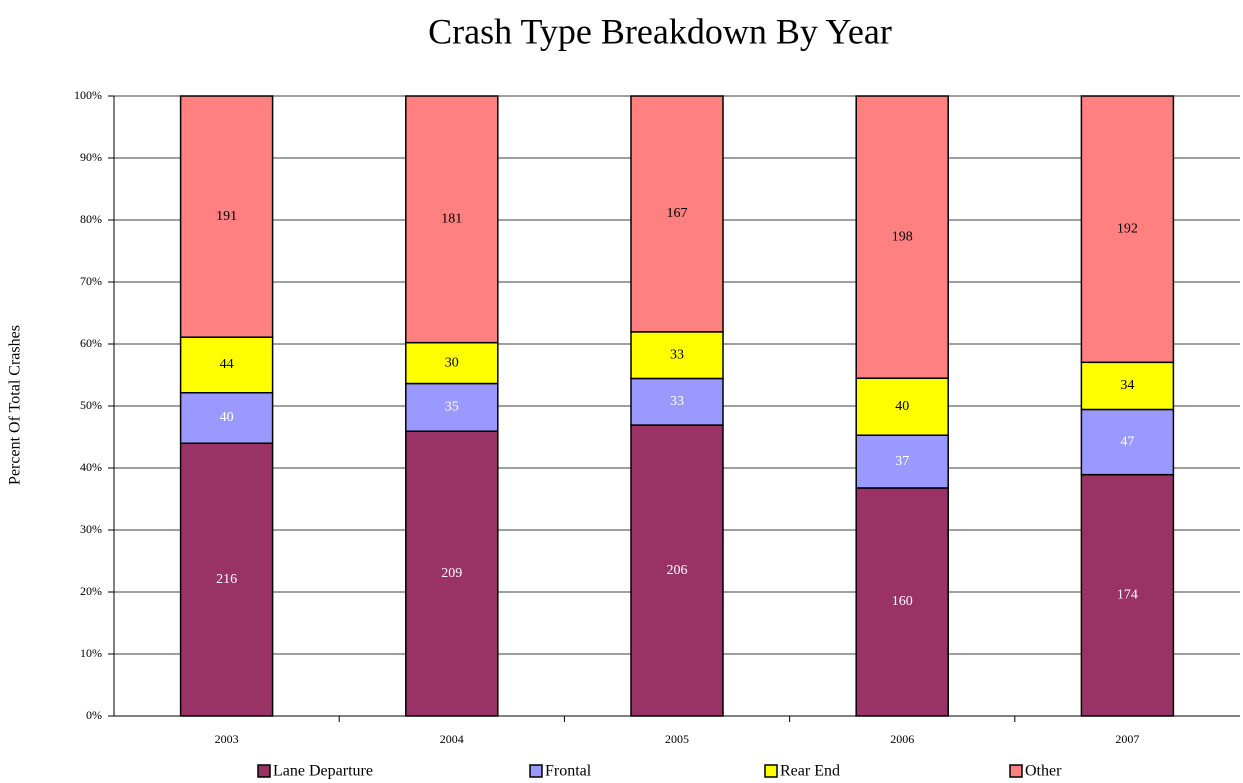 The height and width of the screenshot is (783, 1243). I want to click on x-tick-label: 2004, so click(452, 739).